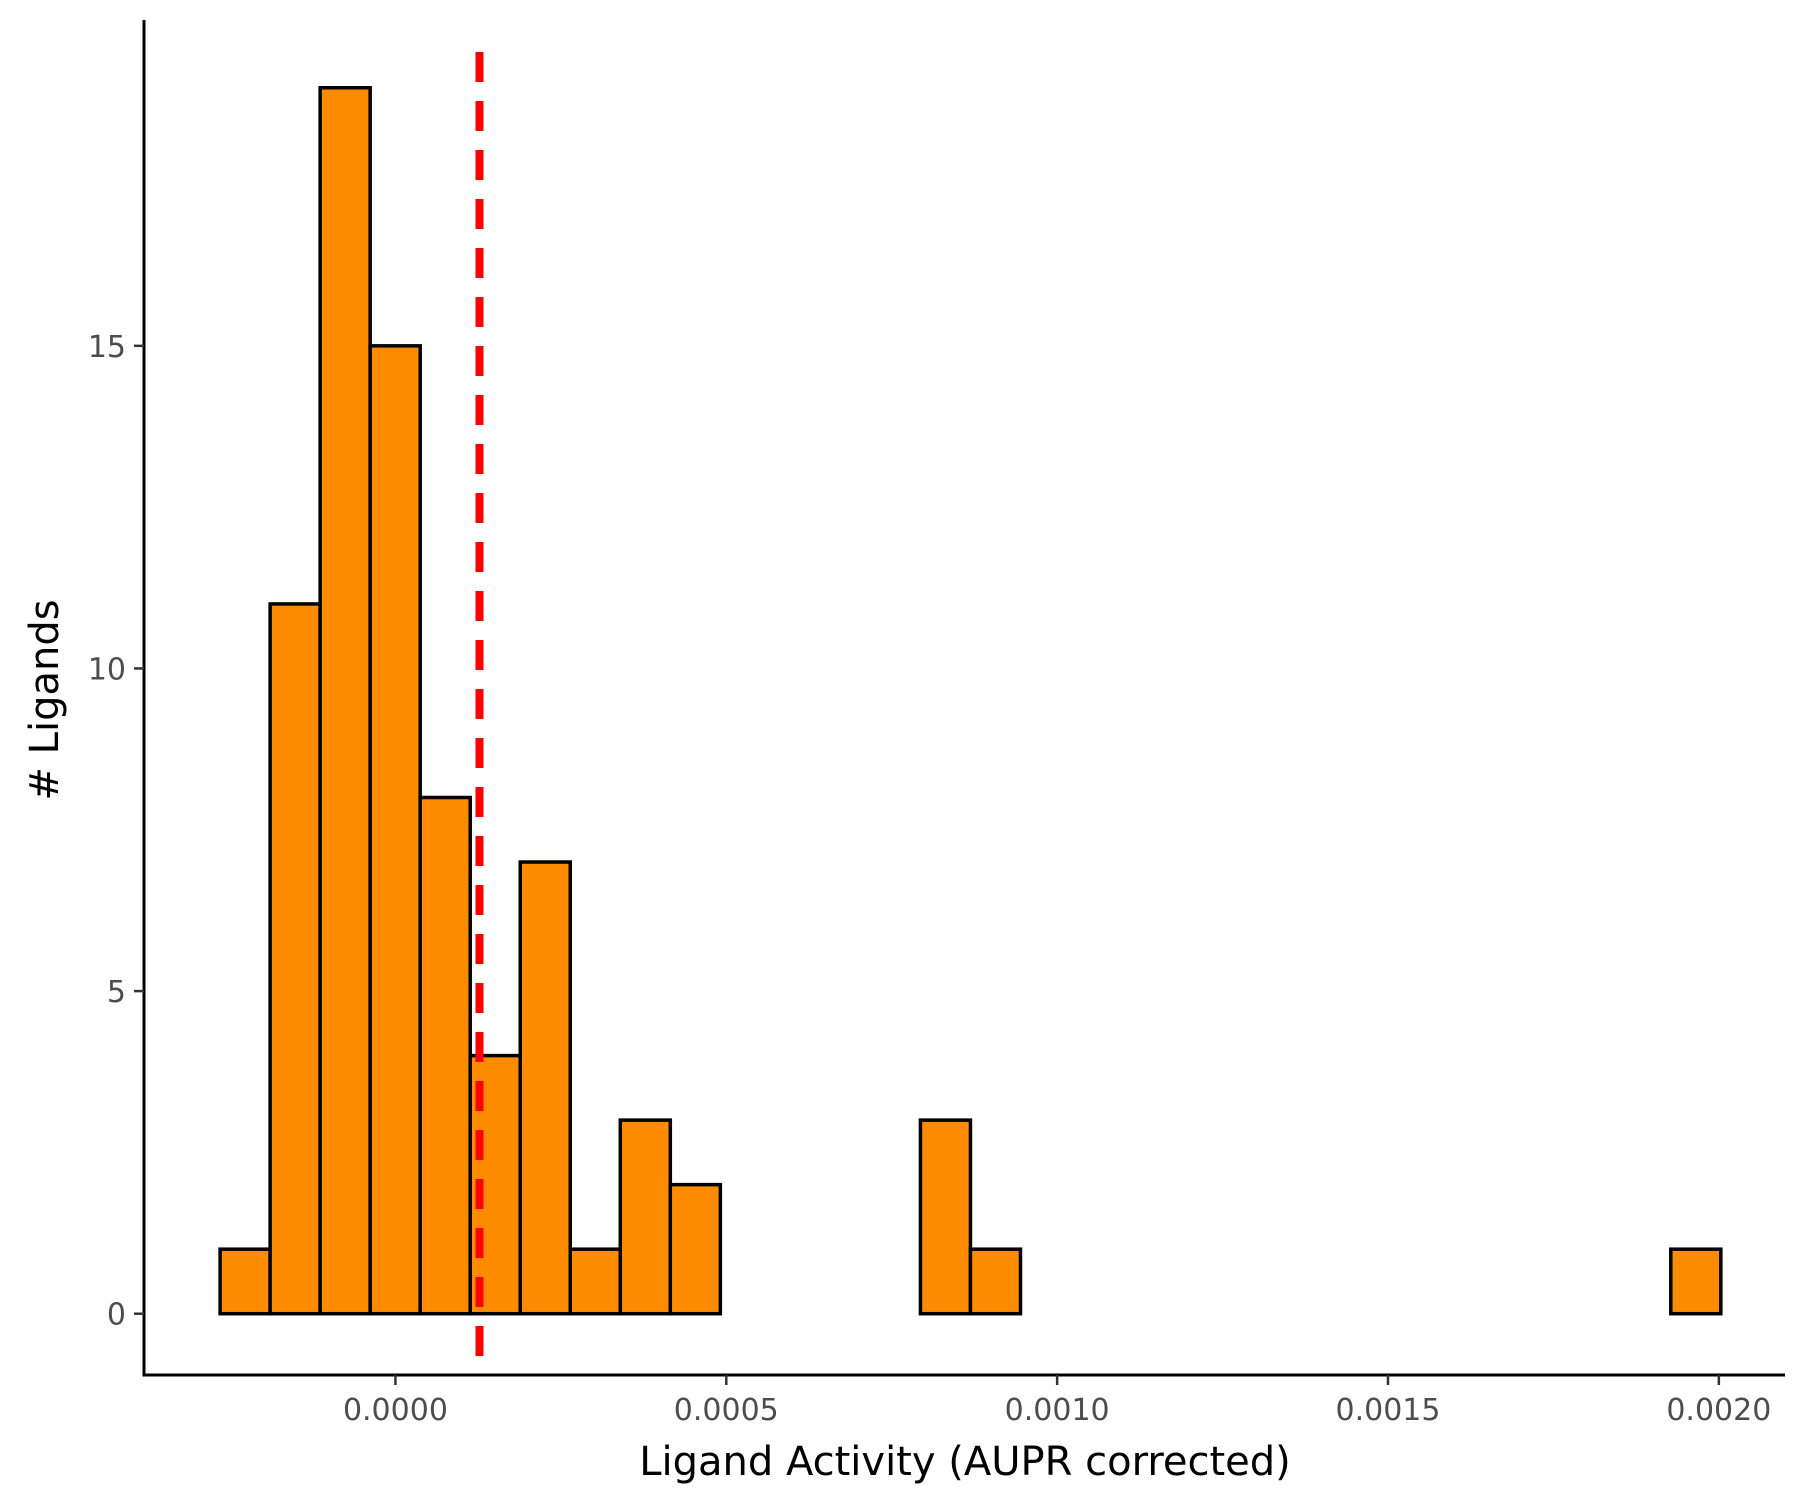 The height and width of the screenshot is (1500, 1800). What do you see at coordinates (116, 992) in the screenshot?
I see `y-tick-label: 5` at bounding box center [116, 992].